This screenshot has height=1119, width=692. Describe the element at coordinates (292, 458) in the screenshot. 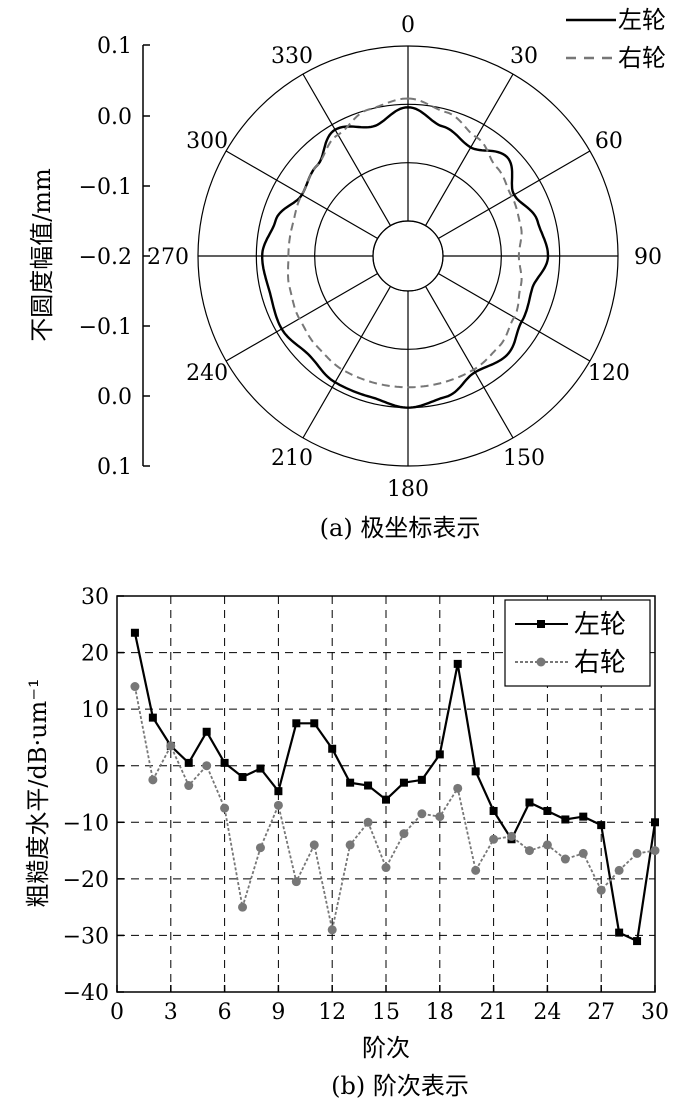

I see `angle-tick-label: 210` at that location.